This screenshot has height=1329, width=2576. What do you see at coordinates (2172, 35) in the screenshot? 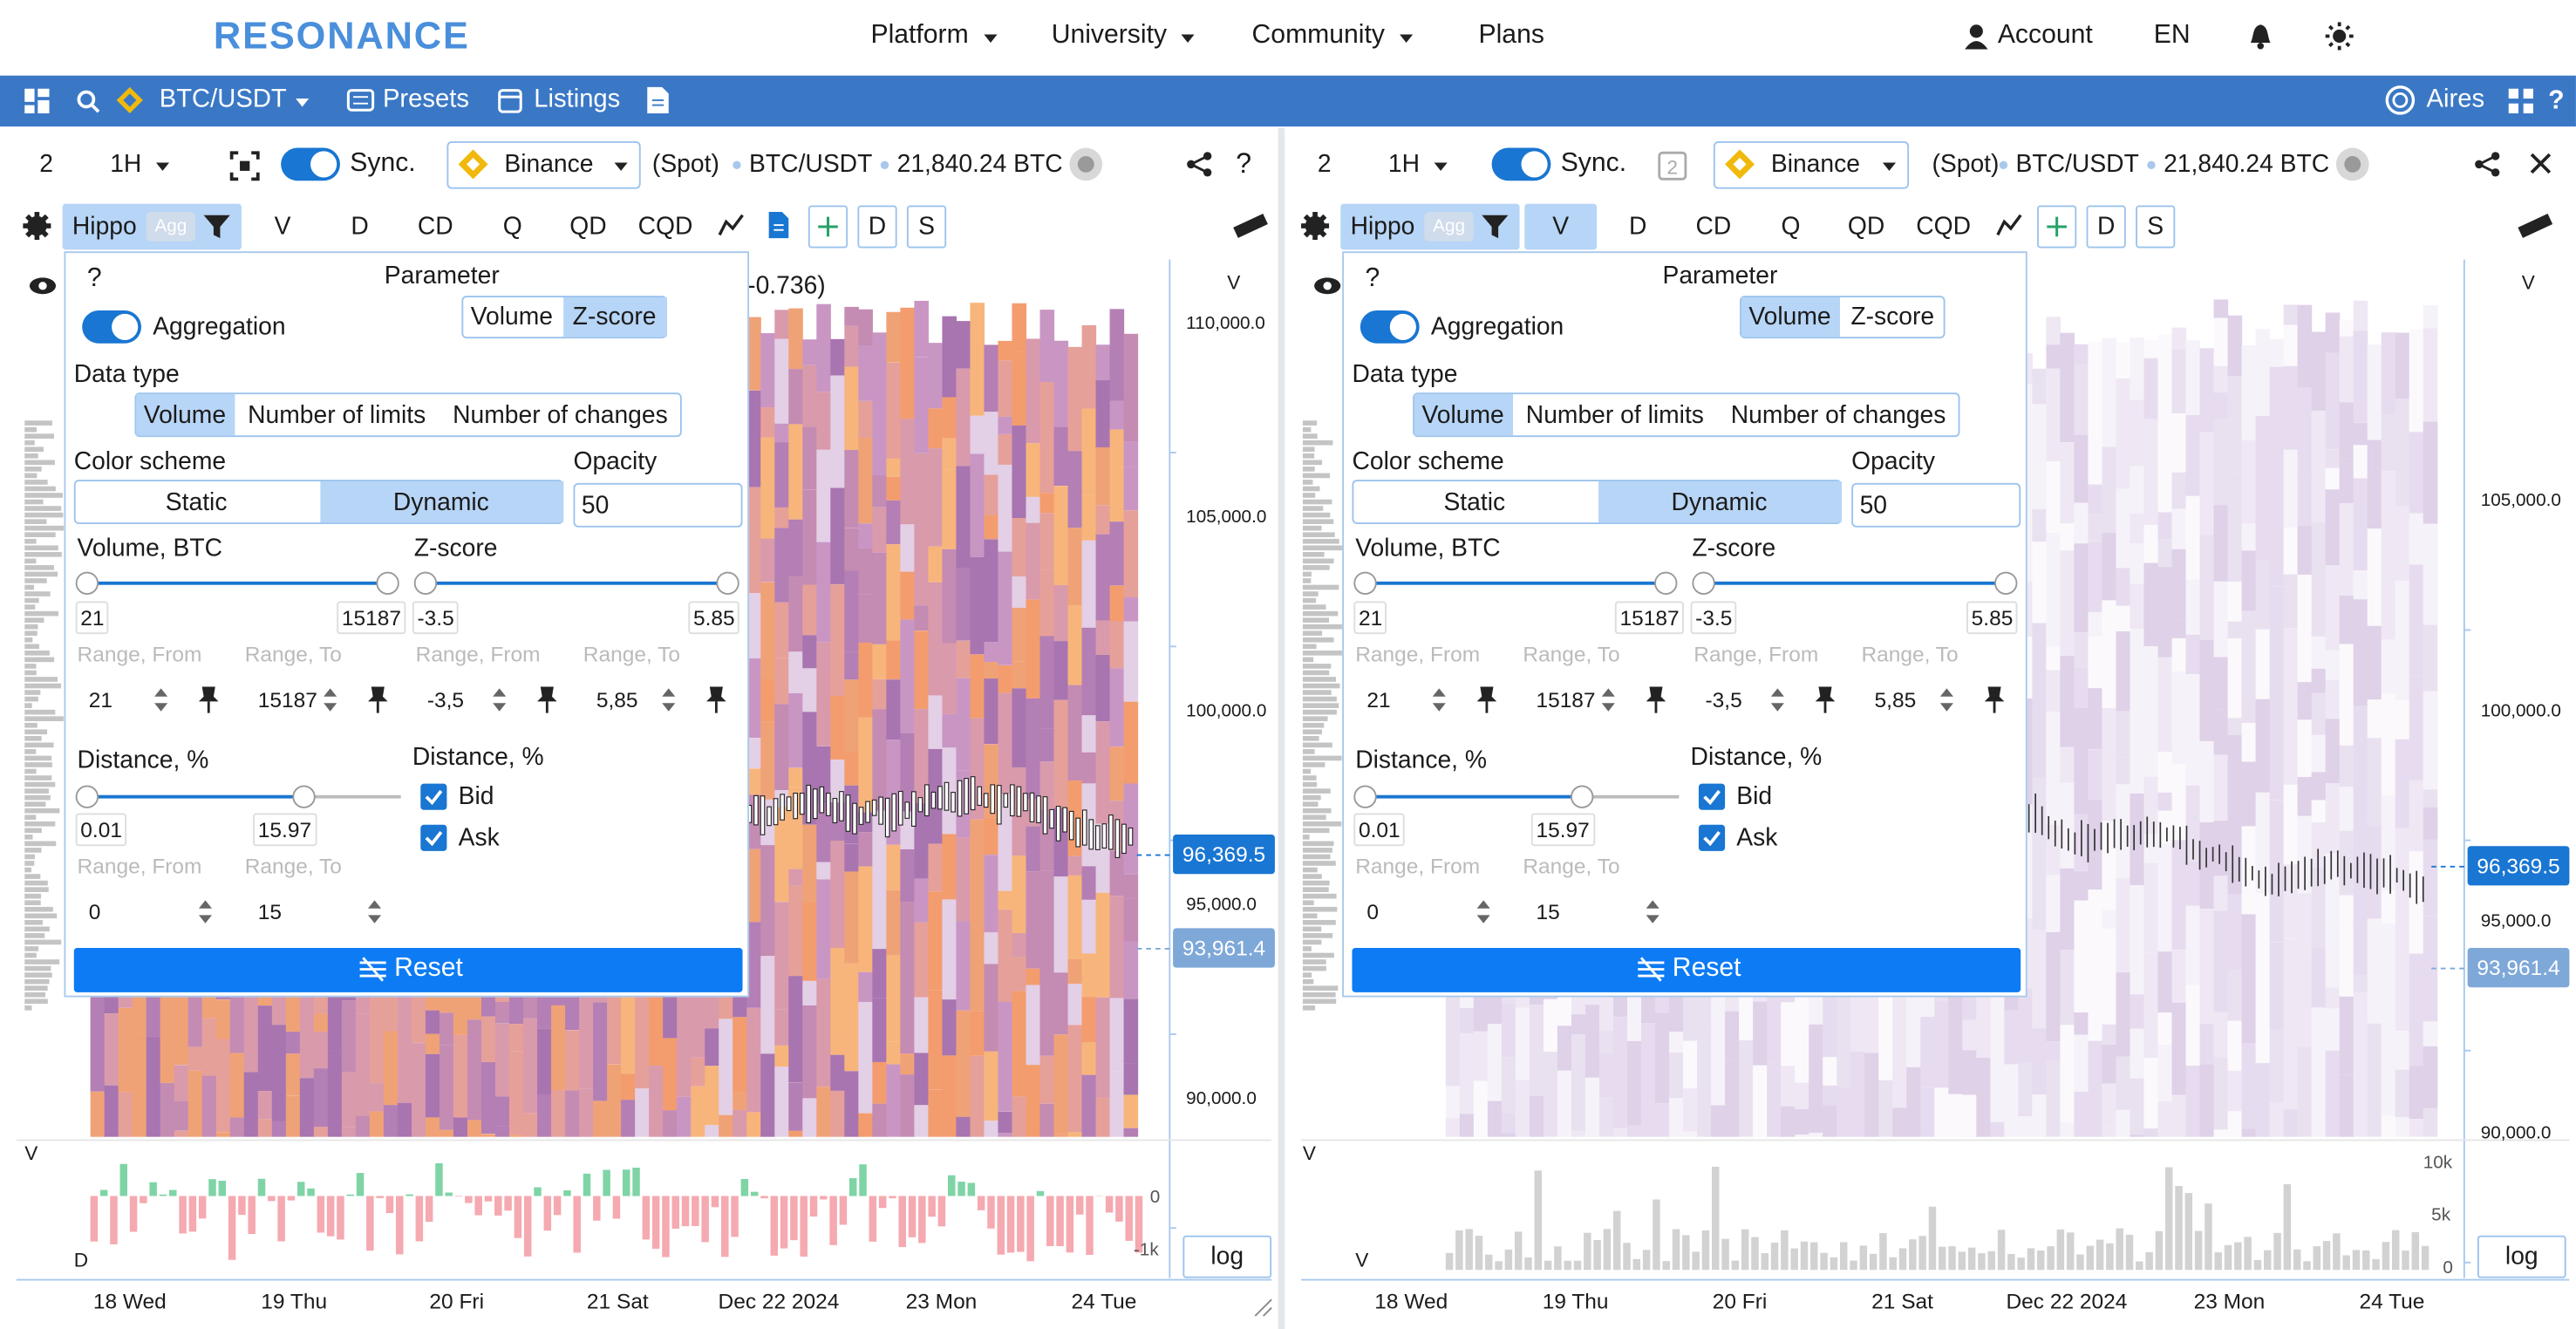
I see `language: EN` at bounding box center [2172, 35].